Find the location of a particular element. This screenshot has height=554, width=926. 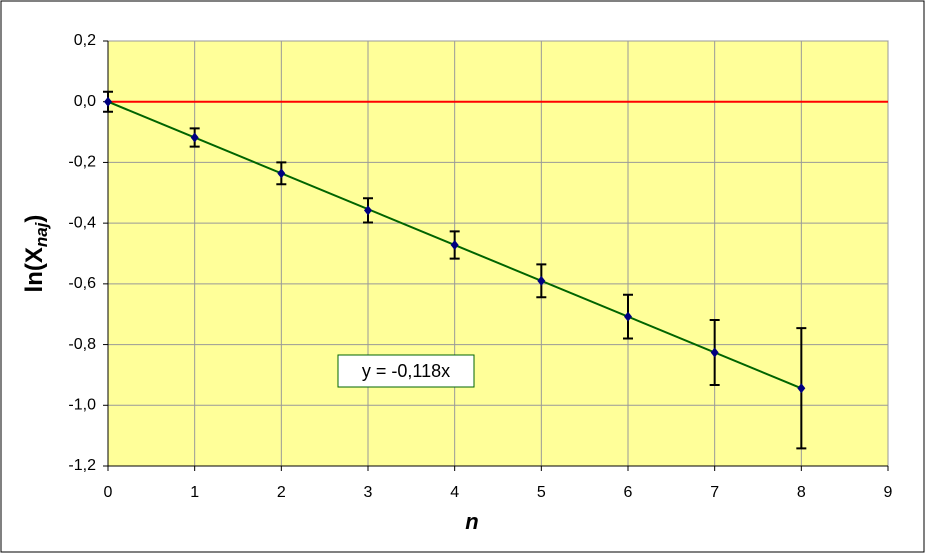

y-tick-label: 0,0 is located at coordinates (85, 101).